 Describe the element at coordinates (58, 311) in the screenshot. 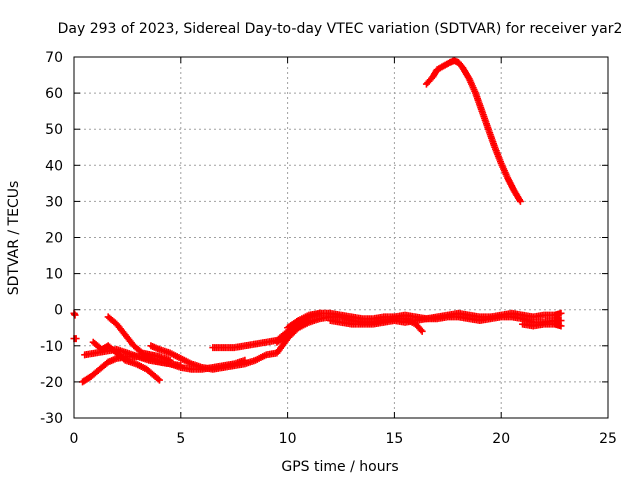

I see `y-tick-label: 0` at that location.